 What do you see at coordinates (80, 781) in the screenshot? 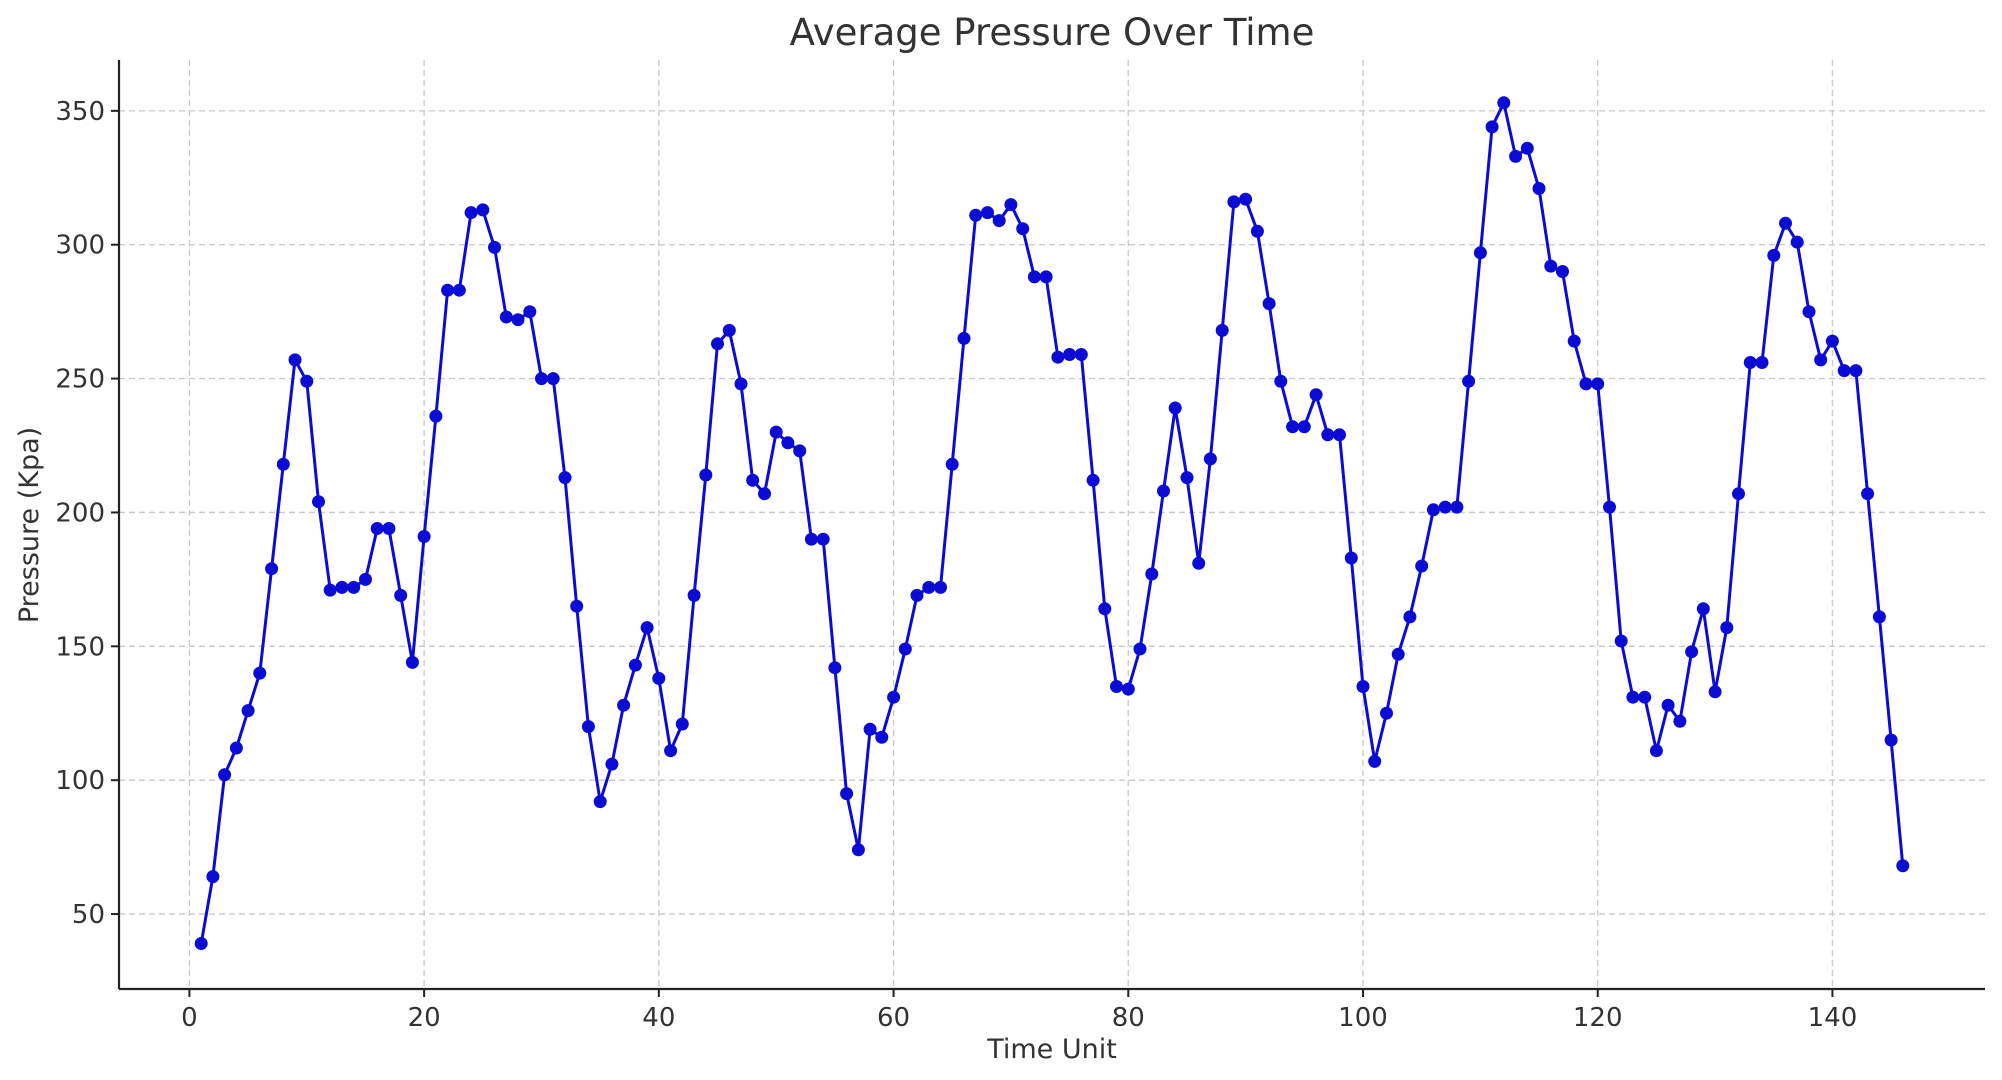
I see `y-tick-label: 100` at bounding box center [80, 781].